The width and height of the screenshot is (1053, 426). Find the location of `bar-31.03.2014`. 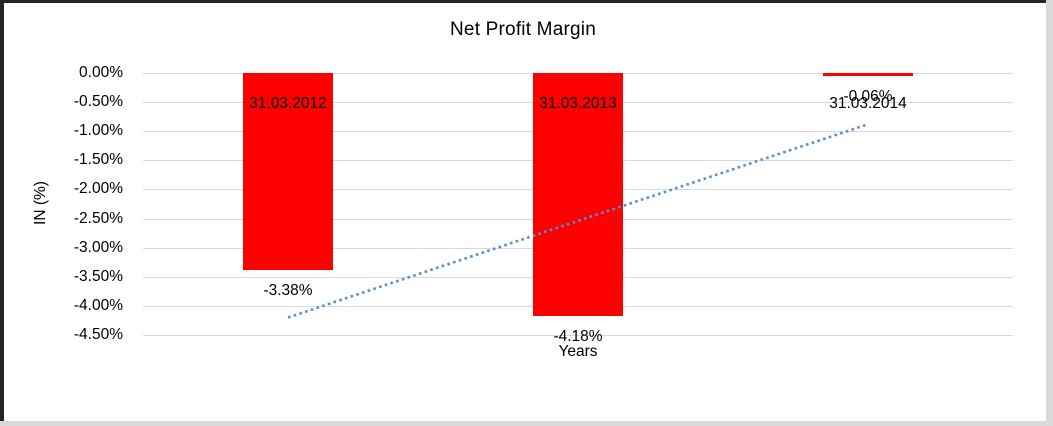

bar-31.03.2014 is located at coordinates (868, 74).